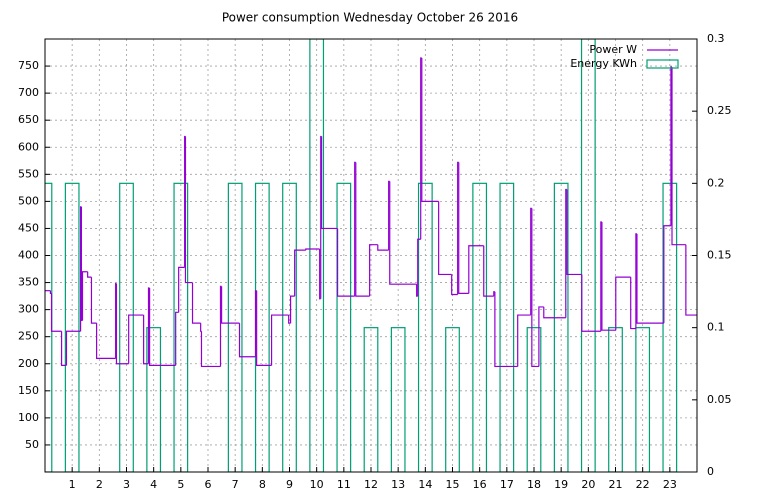  What do you see at coordinates (398, 484) in the screenshot?
I see `x-tick-label: 13` at bounding box center [398, 484].